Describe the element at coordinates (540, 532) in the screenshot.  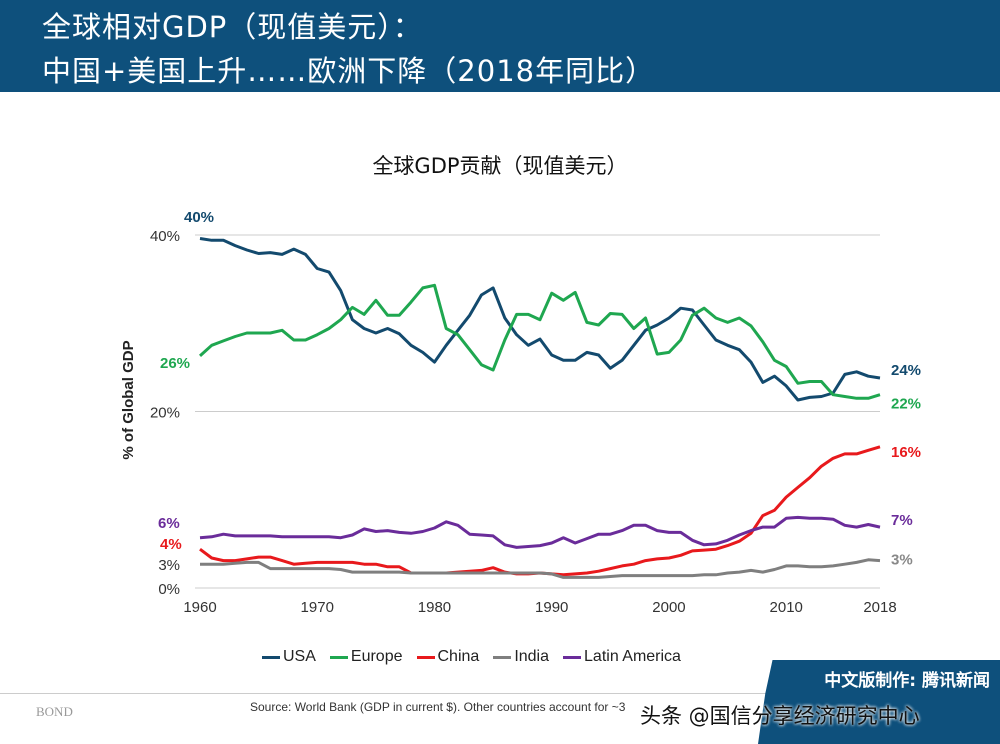
I see `series-line-latin-america` at that location.